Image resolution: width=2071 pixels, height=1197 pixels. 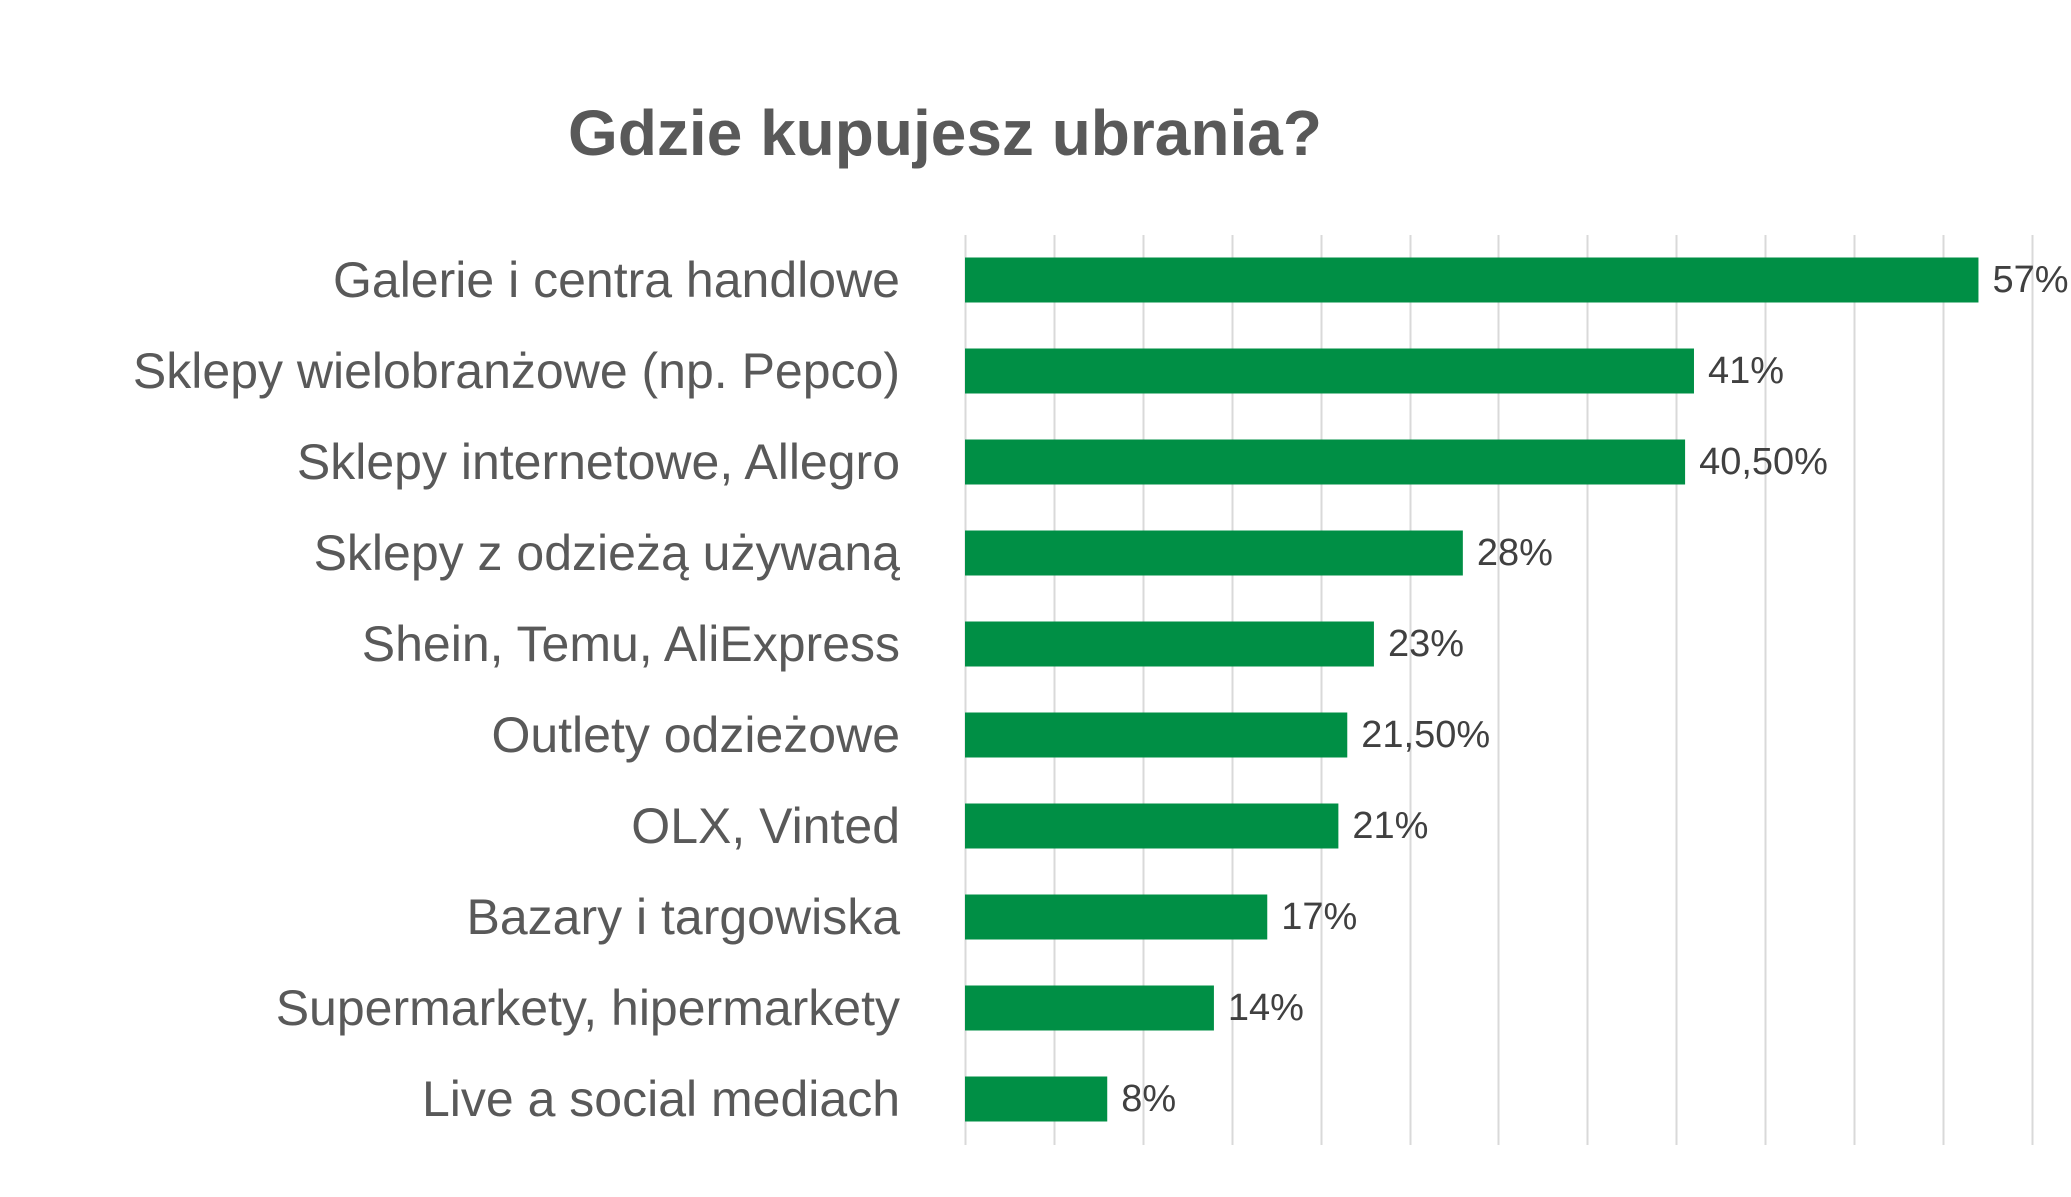 What do you see at coordinates (661, 1099) in the screenshot?
I see `category-label: Live a social mediach` at bounding box center [661, 1099].